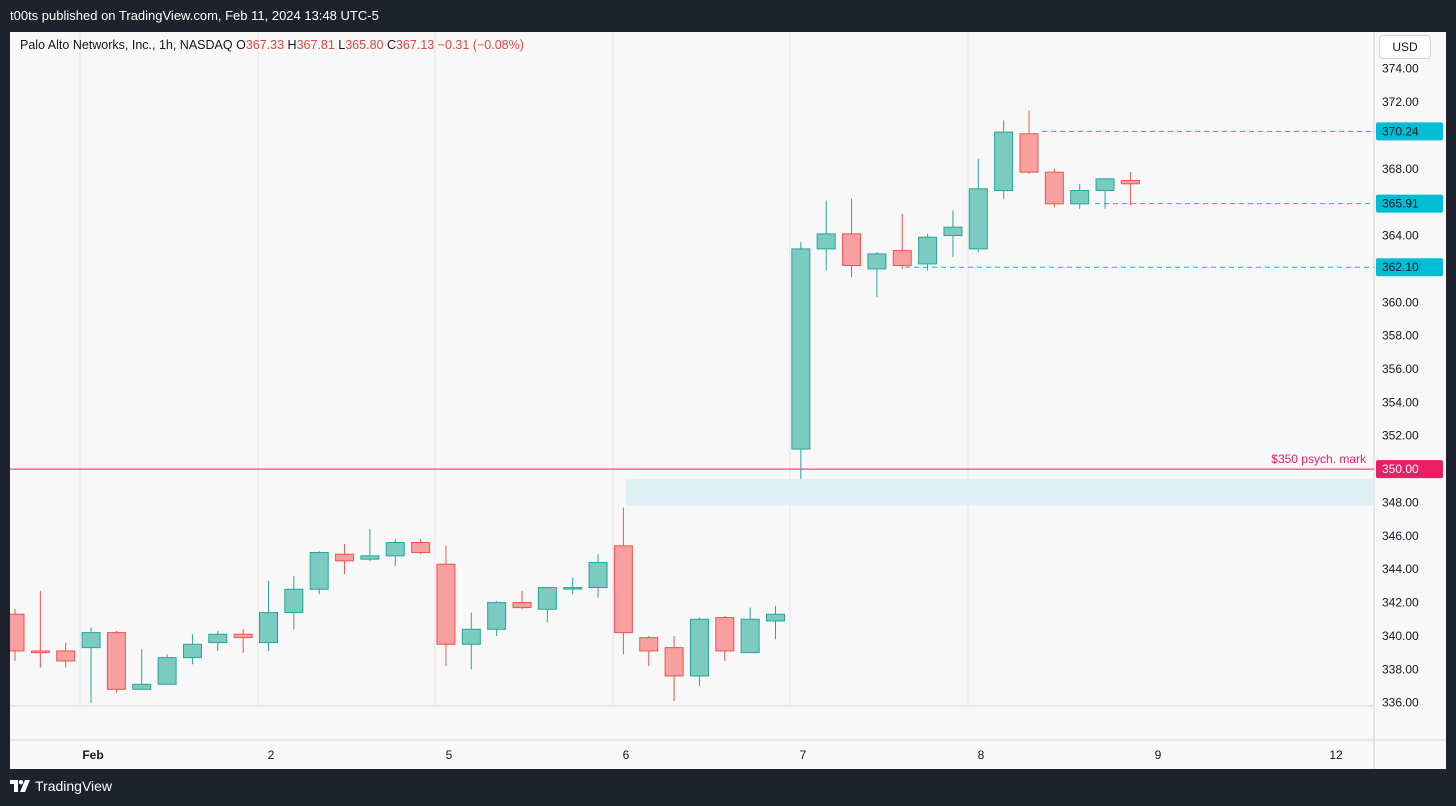 This screenshot has width=1456, height=806. Describe the element at coordinates (292, 45) in the screenshot. I see `high-label: H` at that location.